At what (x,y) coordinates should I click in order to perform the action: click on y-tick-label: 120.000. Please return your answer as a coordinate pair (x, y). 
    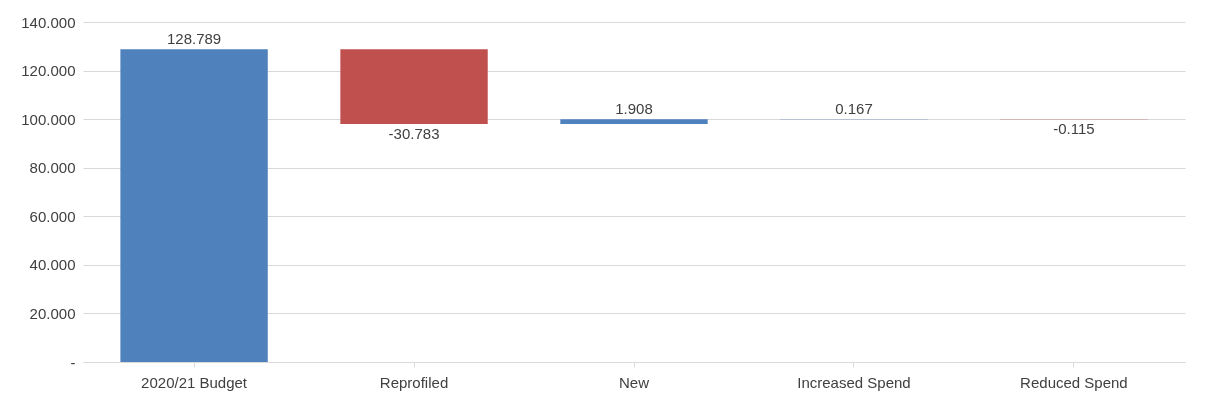
    Looking at the image, I should click on (48, 71).